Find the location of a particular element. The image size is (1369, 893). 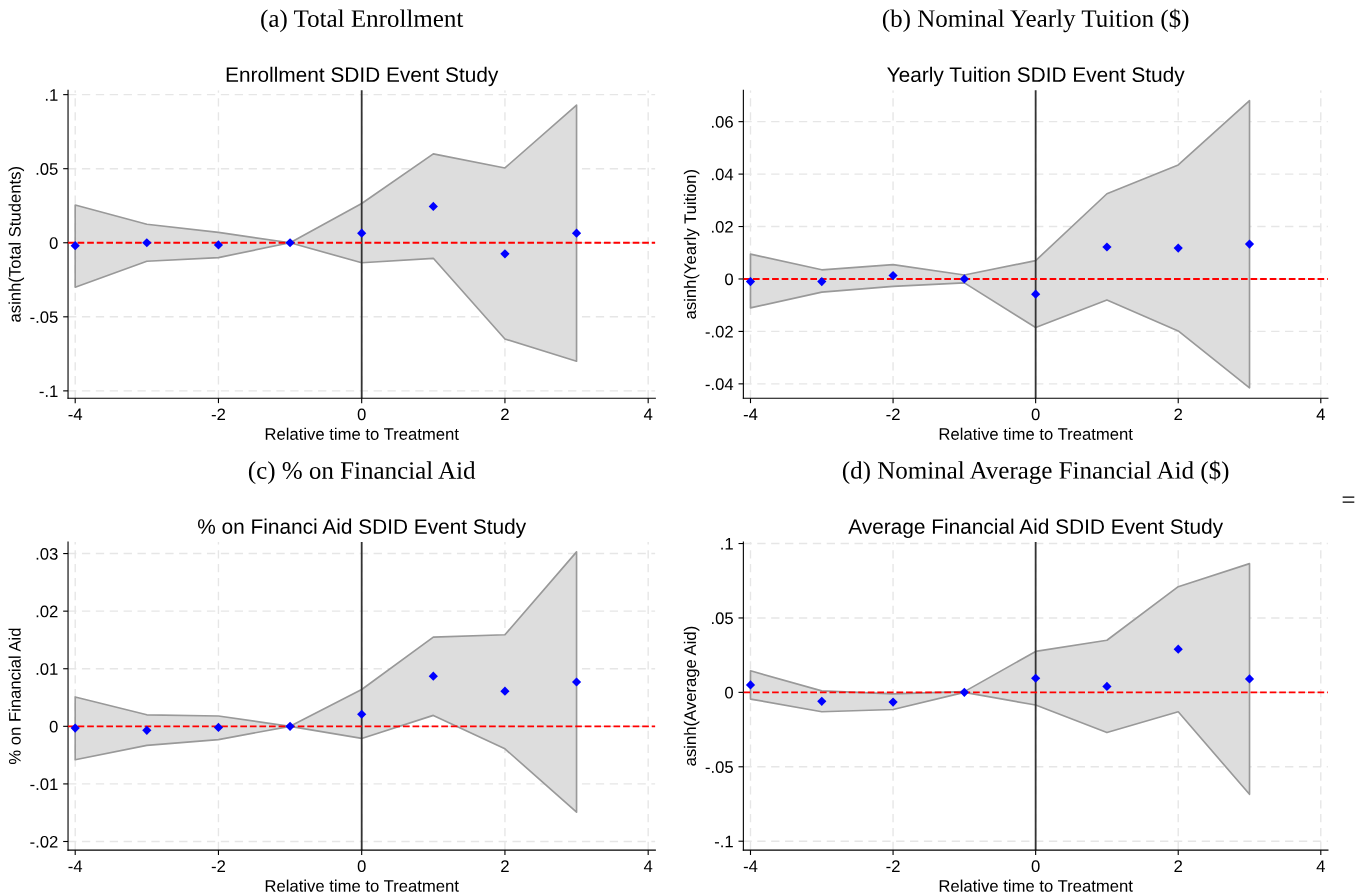

chart-title: (c) % on Financial Aid is located at coordinates (362, 473).